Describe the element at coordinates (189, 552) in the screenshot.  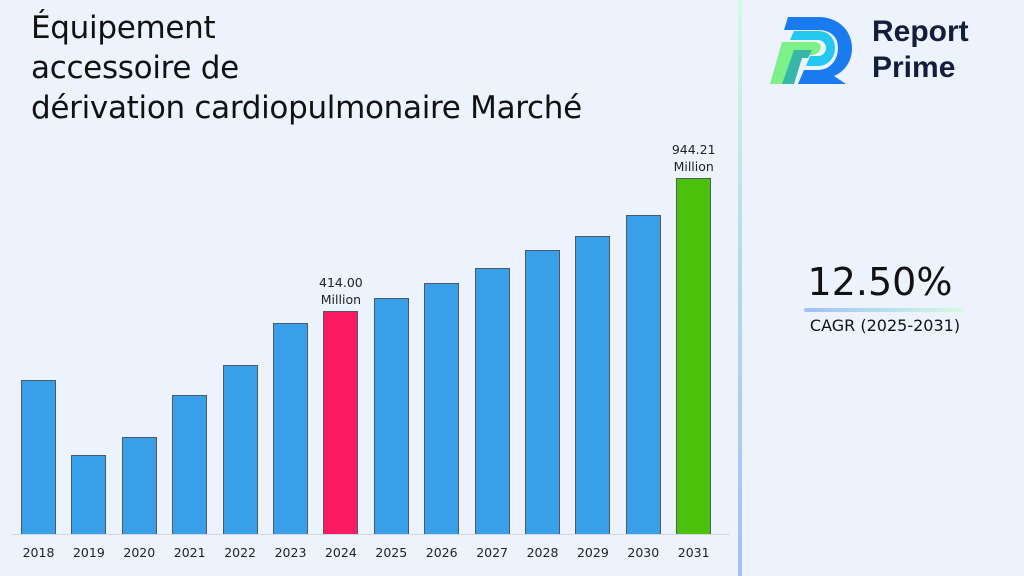
I see `x-tick-label: 2021` at that location.